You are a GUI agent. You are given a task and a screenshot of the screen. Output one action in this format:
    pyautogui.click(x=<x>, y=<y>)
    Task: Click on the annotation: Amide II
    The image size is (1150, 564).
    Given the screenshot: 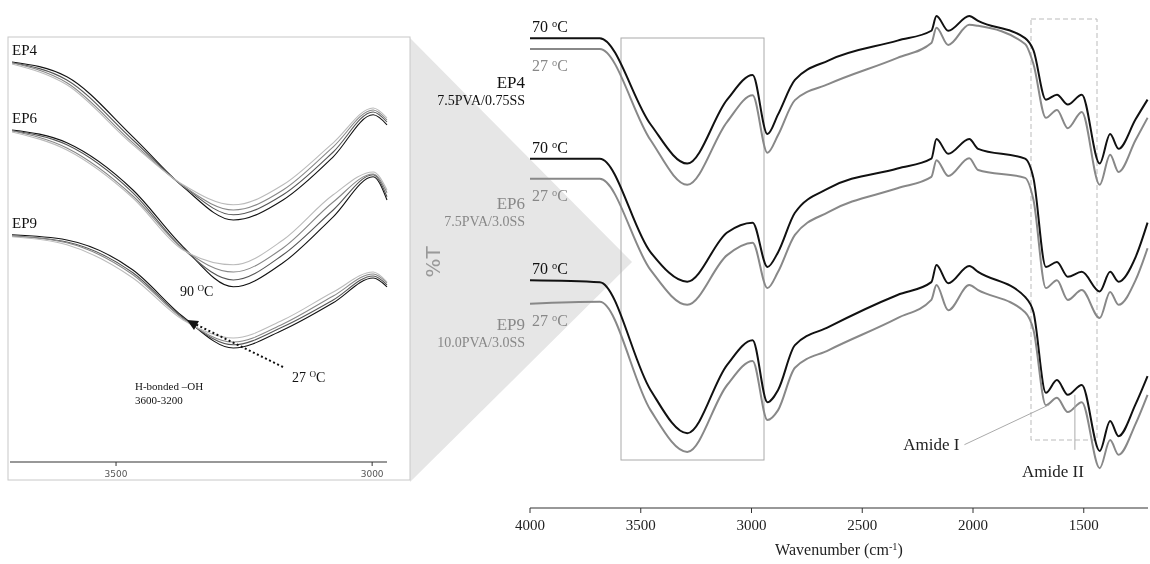 What is the action you would take?
    pyautogui.click(x=1053, y=471)
    